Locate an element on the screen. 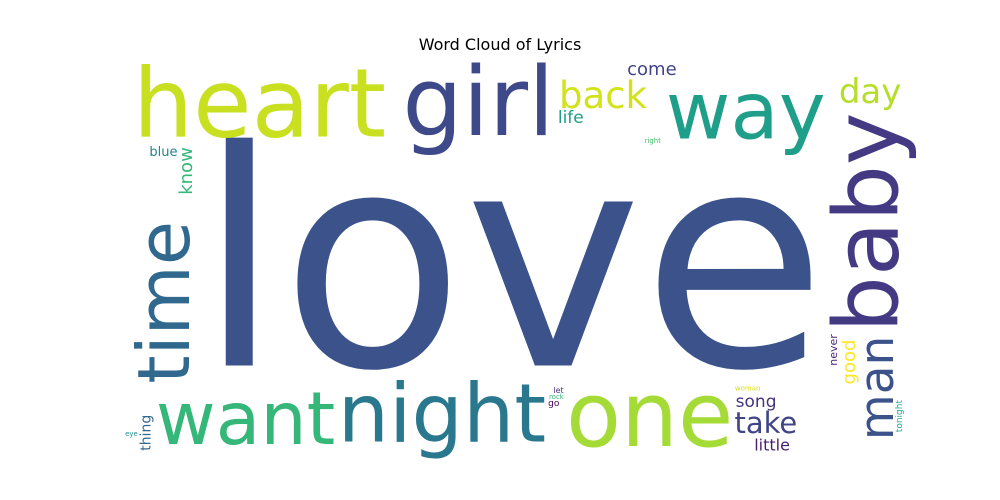 The image size is (1000, 500). word-thing: thing is located at coordinates (147, 433).